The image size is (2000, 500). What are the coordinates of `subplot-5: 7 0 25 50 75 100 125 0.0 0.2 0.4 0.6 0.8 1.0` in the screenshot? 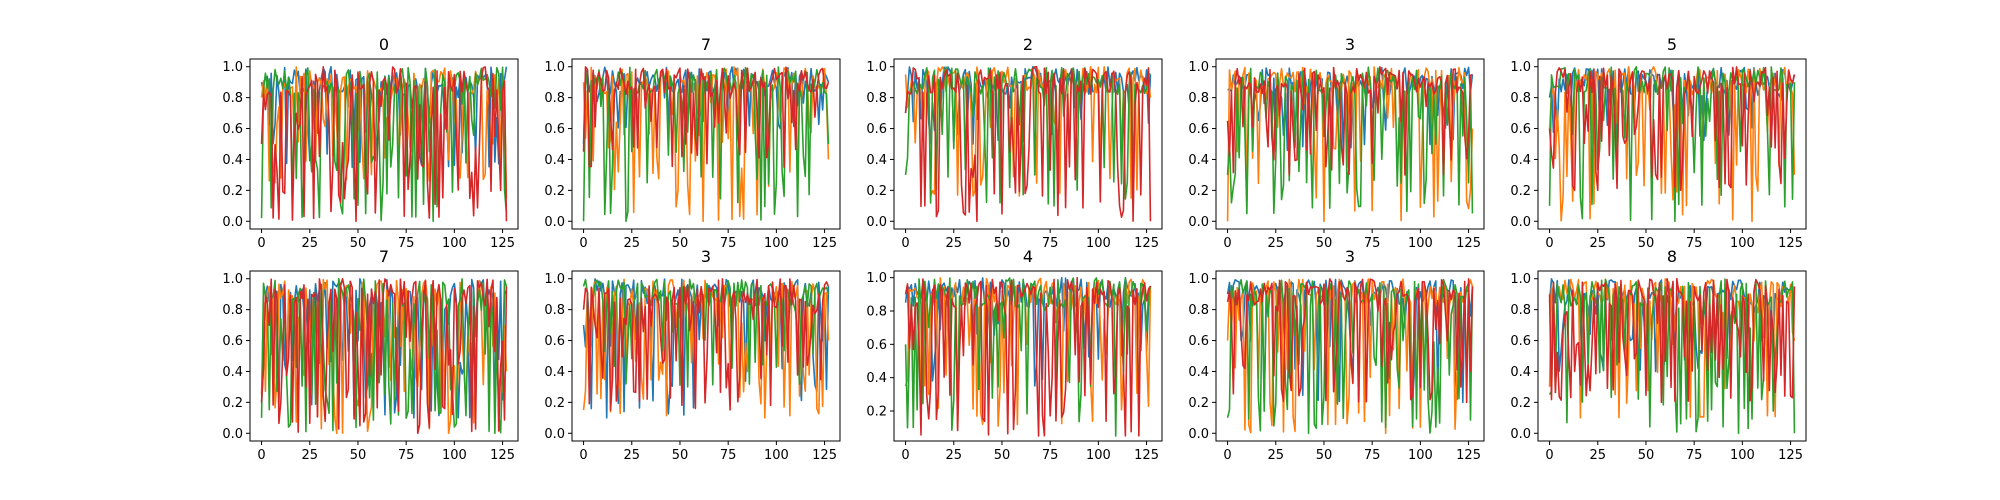 It's located at (370, 355).